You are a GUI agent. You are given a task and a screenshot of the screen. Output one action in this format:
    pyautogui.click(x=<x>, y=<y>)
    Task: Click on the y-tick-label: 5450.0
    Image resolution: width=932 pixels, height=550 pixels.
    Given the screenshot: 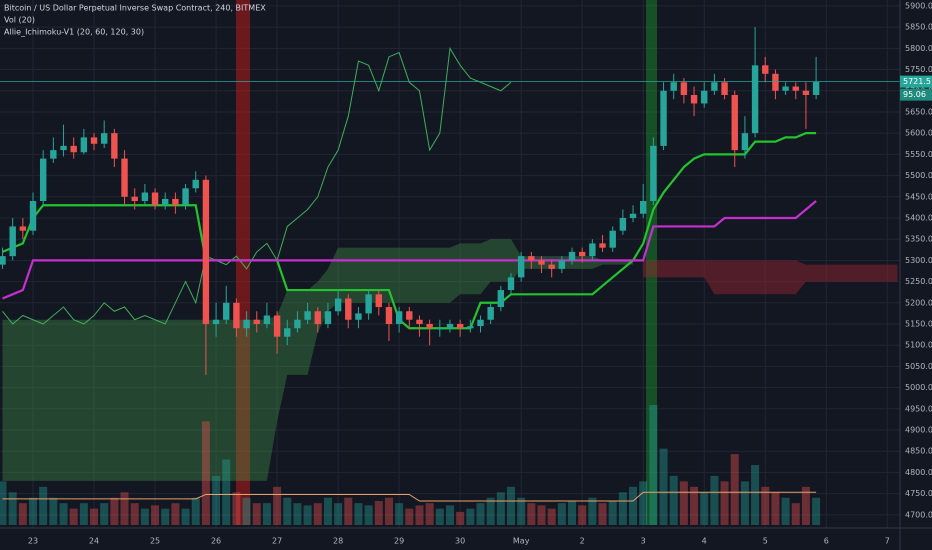 What is the action you would take?
    pyautogui.click(x=918, y=196)
    